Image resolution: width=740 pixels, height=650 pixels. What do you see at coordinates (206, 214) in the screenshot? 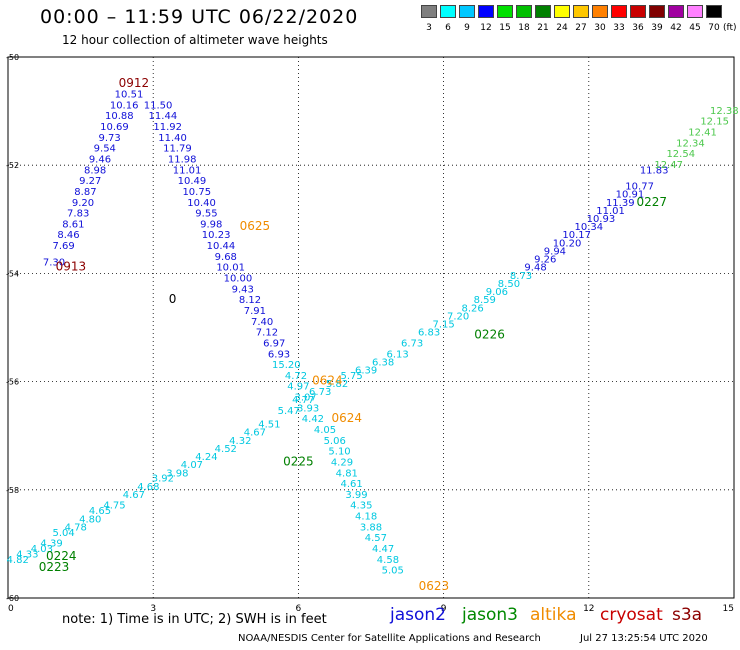
I see `wave-height-point: 9.55` at bounding box center [206, 214].